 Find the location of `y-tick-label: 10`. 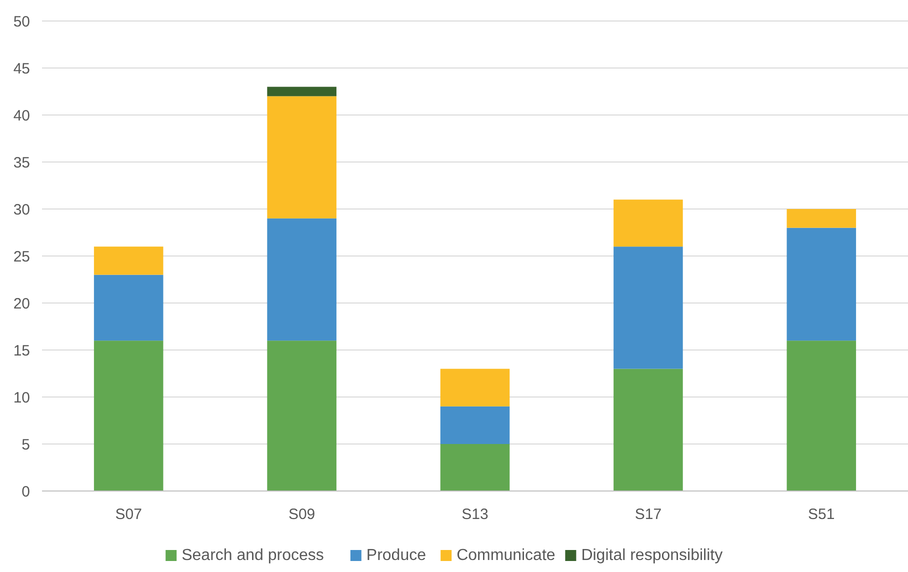

y-tick-label: 10 is located at coordinates (21, 397).